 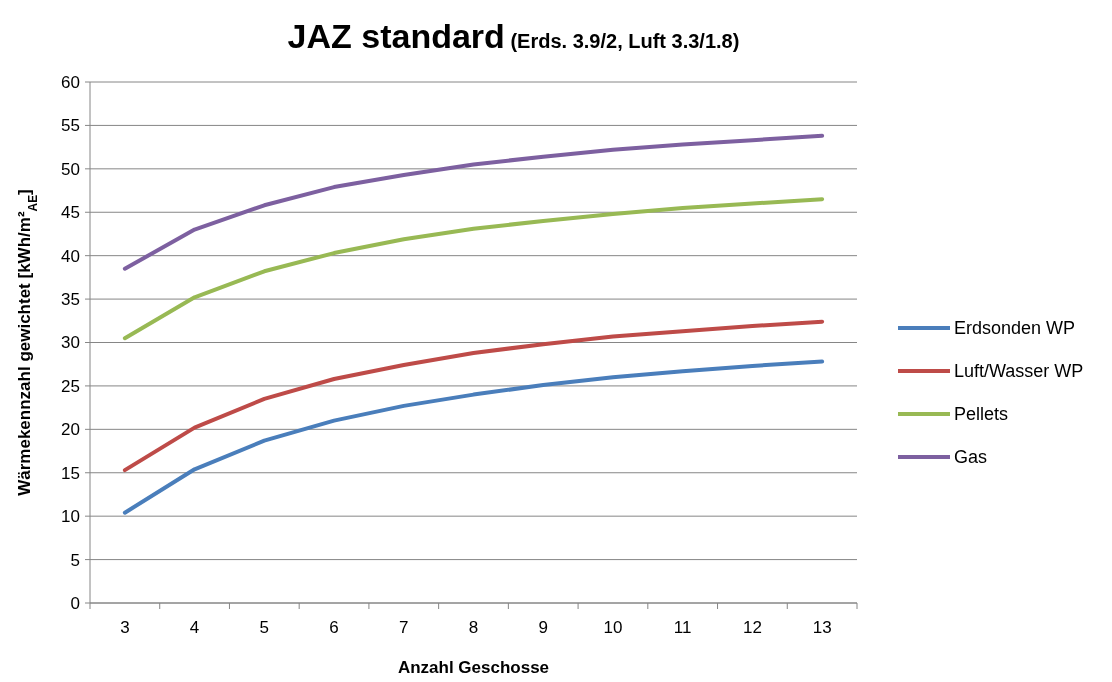 I want to click on x-tick-label: 10, so click(x=613, y=627).